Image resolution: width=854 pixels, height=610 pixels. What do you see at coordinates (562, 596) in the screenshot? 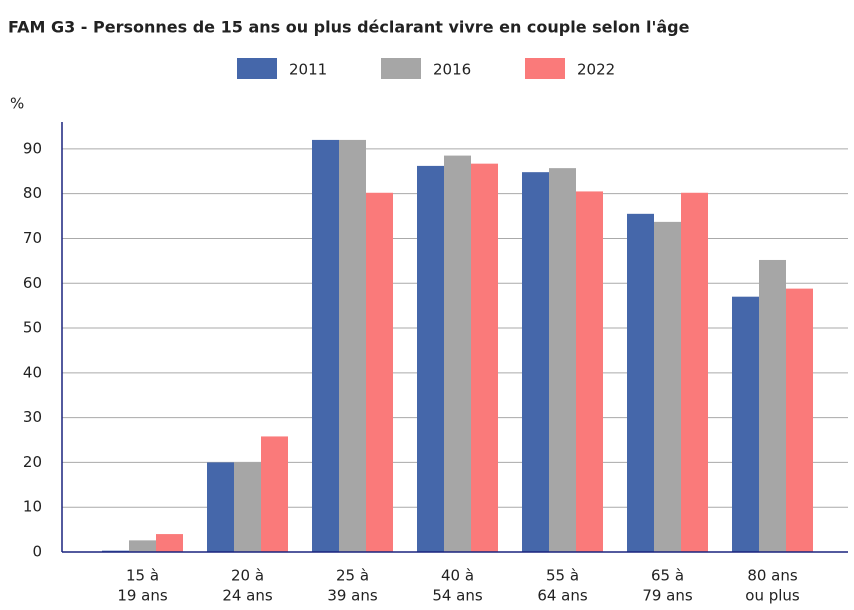
I see `x-tick-label: 64 ans` at bounding box center [562, 596].